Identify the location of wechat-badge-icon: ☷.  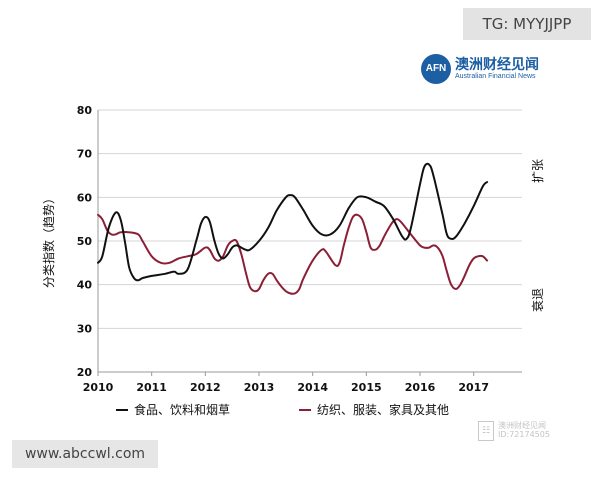
(486, 431).